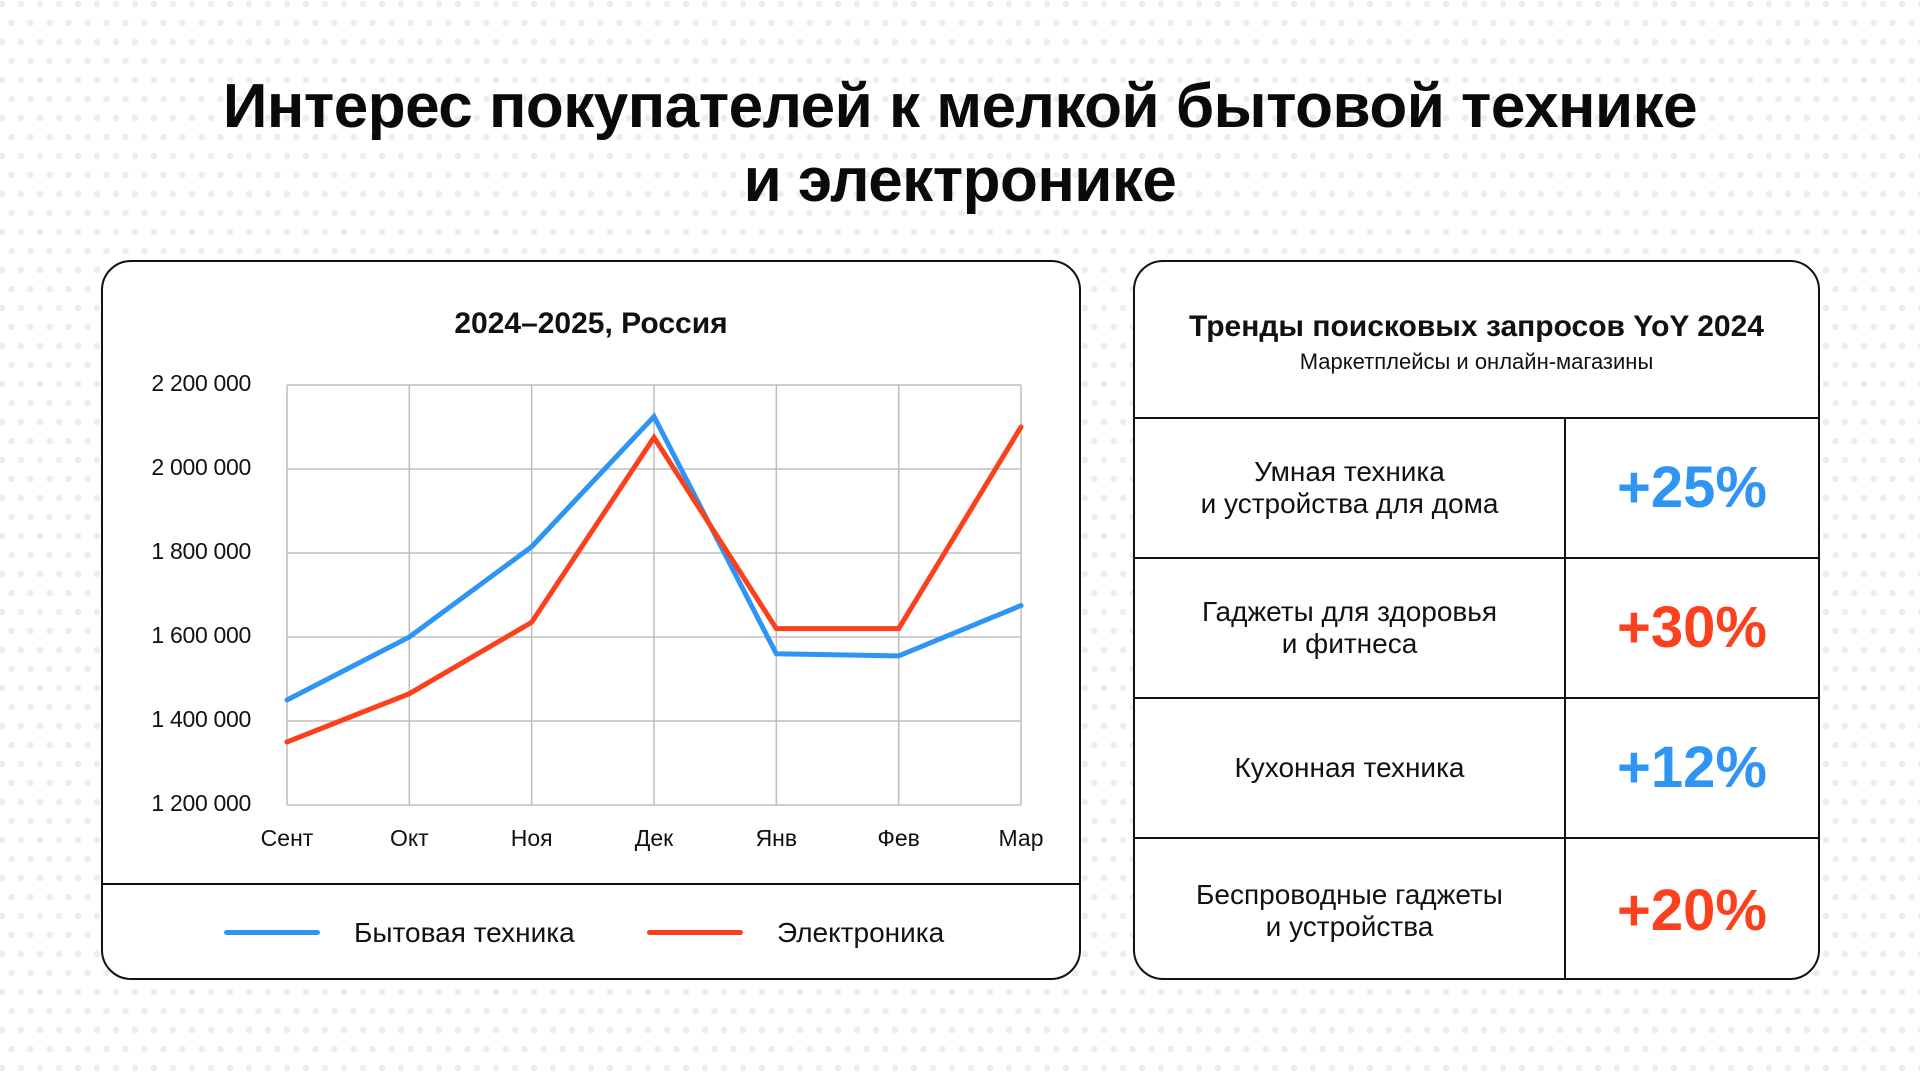  Describe the element at coordinates (287, 838) in the screenshot. I see `x-tick-label: Сент` at that location.